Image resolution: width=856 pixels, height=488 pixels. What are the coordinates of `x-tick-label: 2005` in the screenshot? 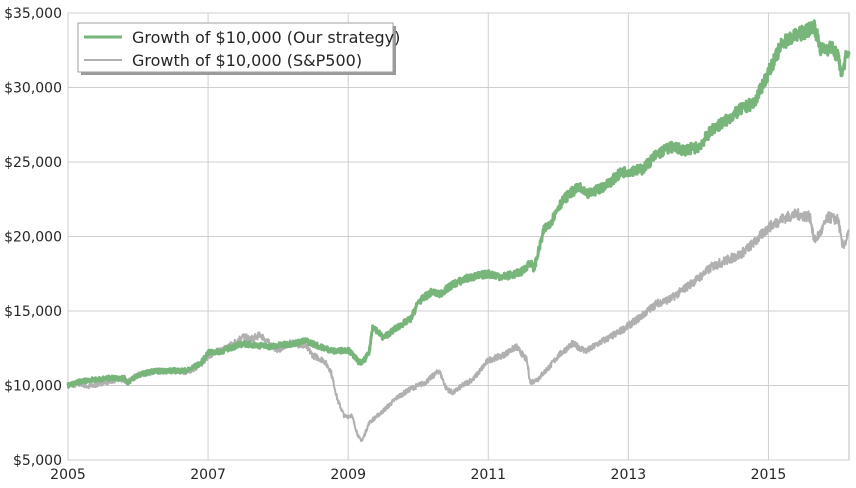 It's located at (68, 475).